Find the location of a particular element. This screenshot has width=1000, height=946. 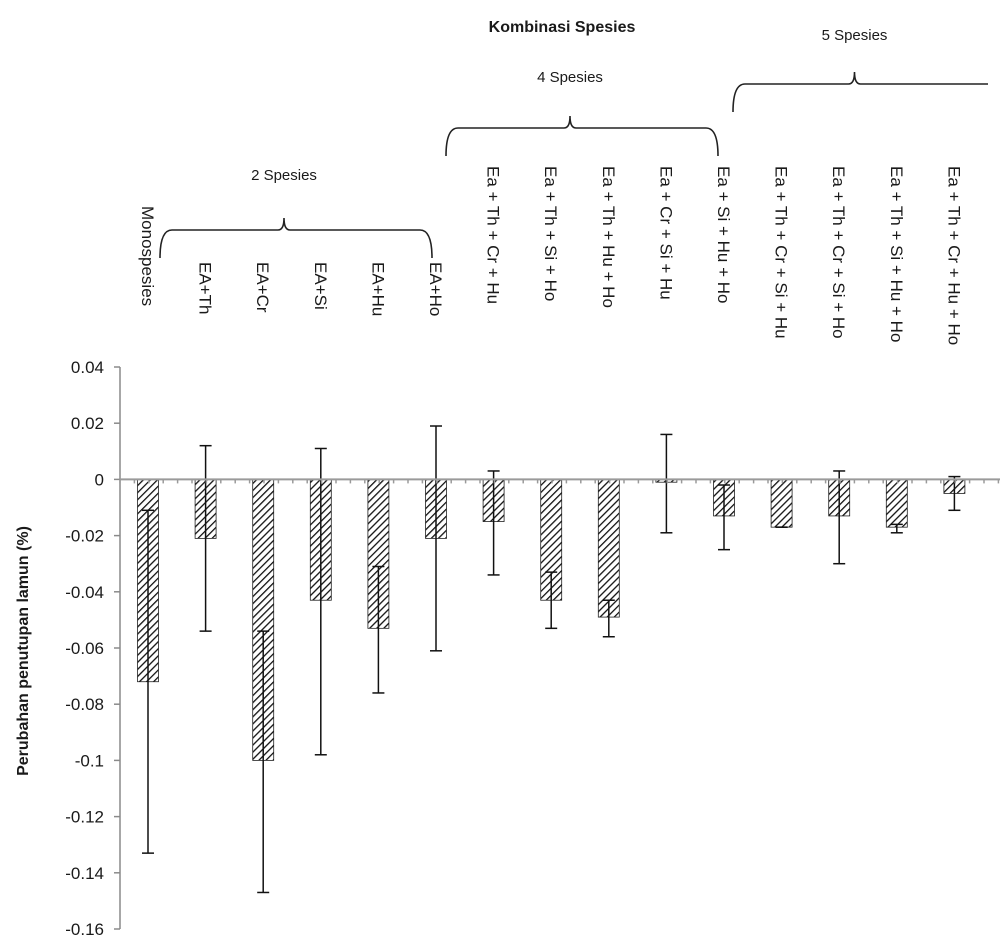

category-label: Monospesies is located at coordinates (147, 256).